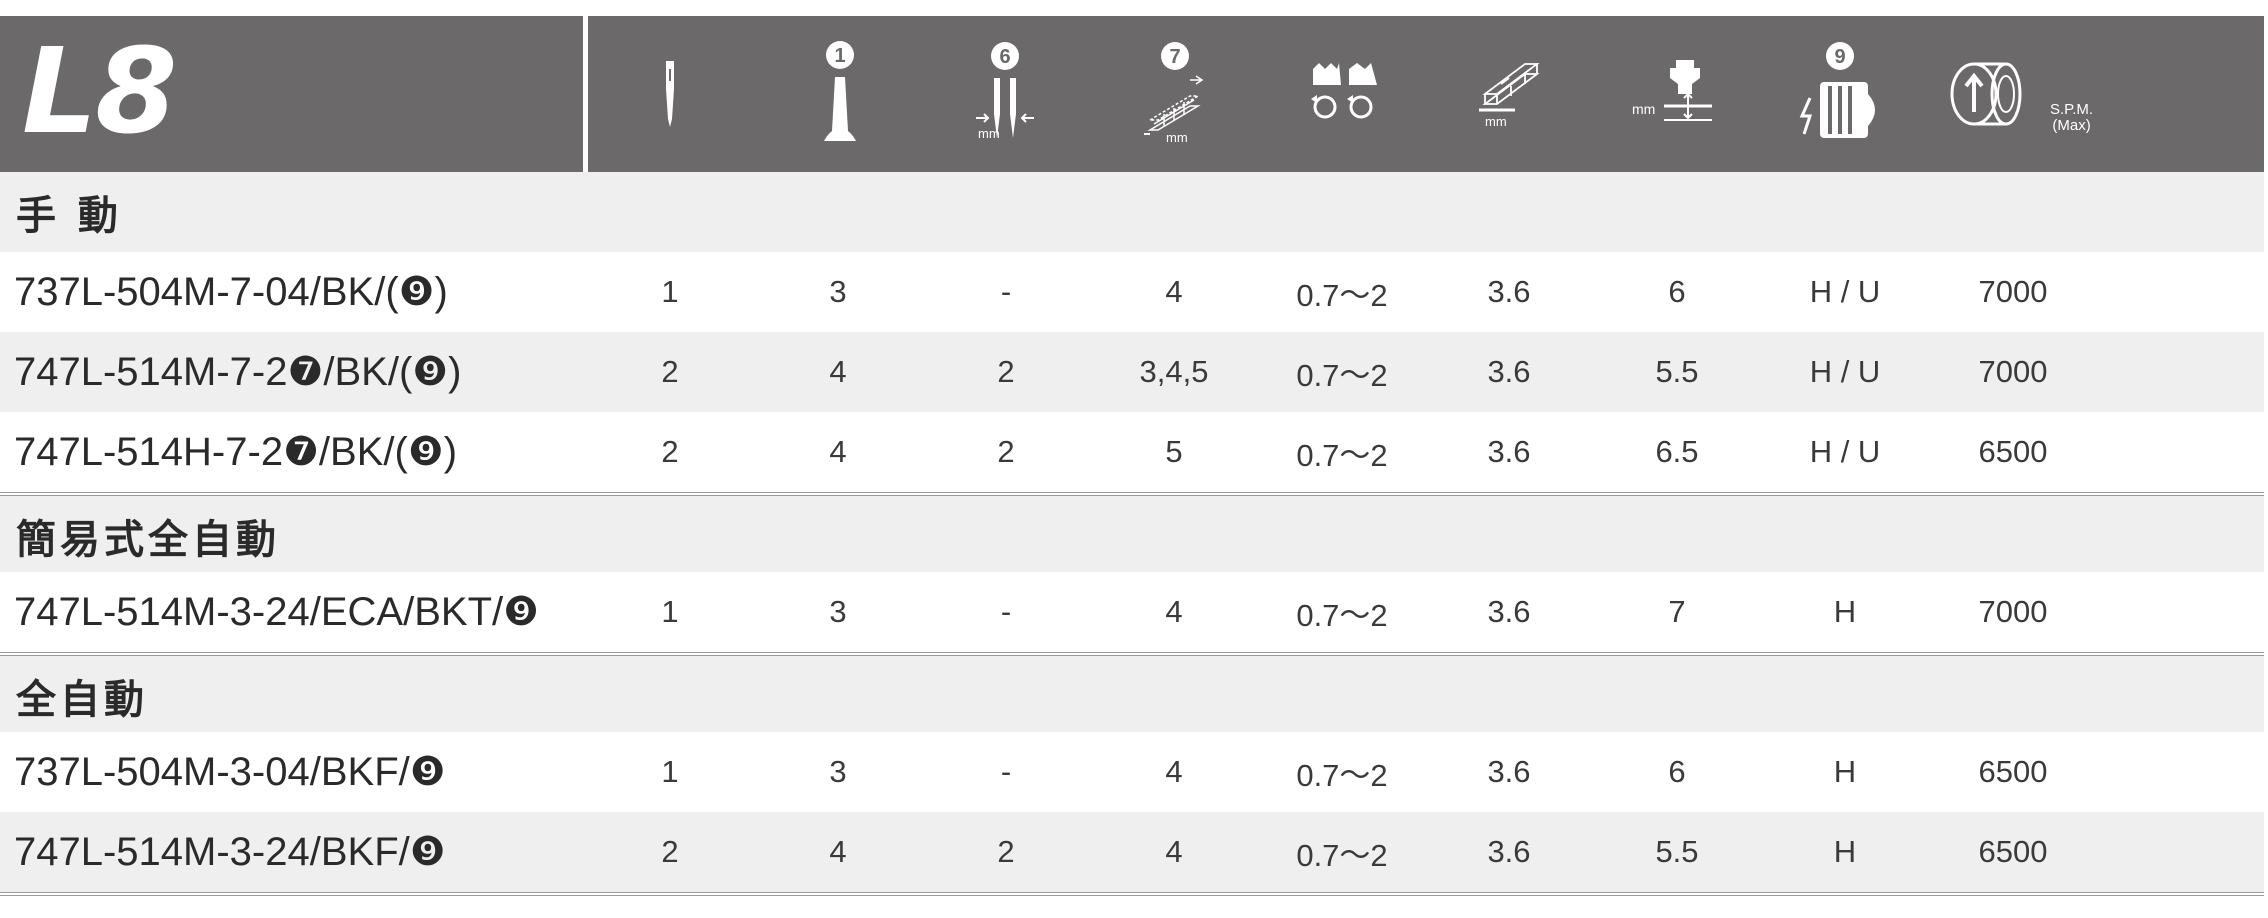 This screenshot has width=2268, height=918. I want to click on model-name: 737L-504M-3-04/BKF/❾, so click(230, 772).